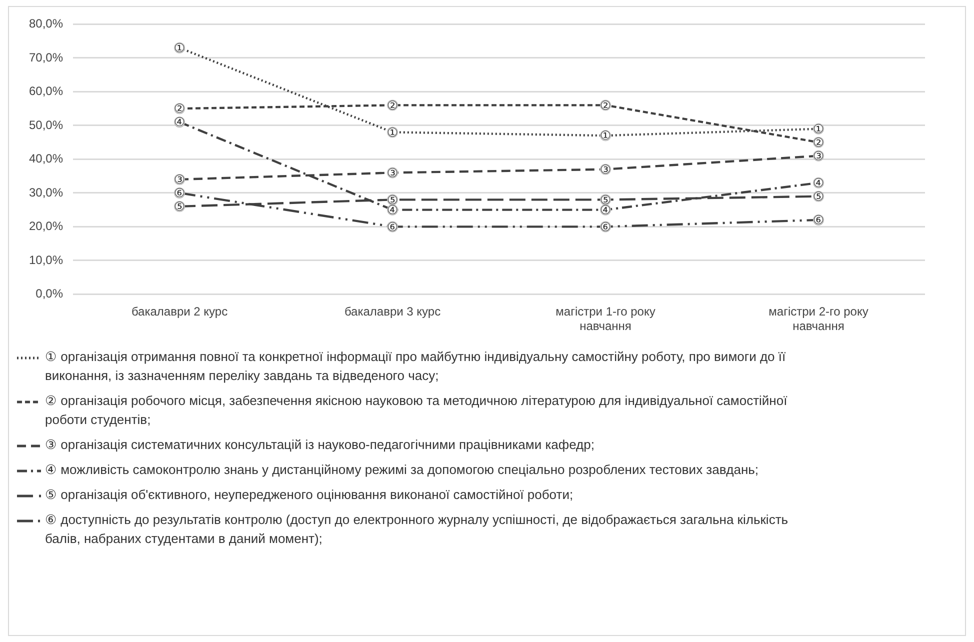  Describe the element at coordinates (606, 319) in the screenshot. I see `x-tick-label: магістри 1-го року навчання` at that location.